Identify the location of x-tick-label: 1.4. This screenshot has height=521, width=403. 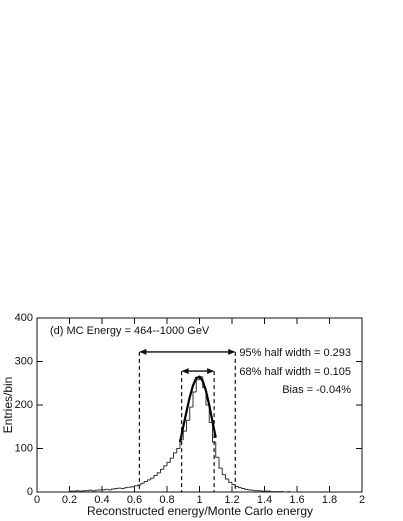
(264, 500).